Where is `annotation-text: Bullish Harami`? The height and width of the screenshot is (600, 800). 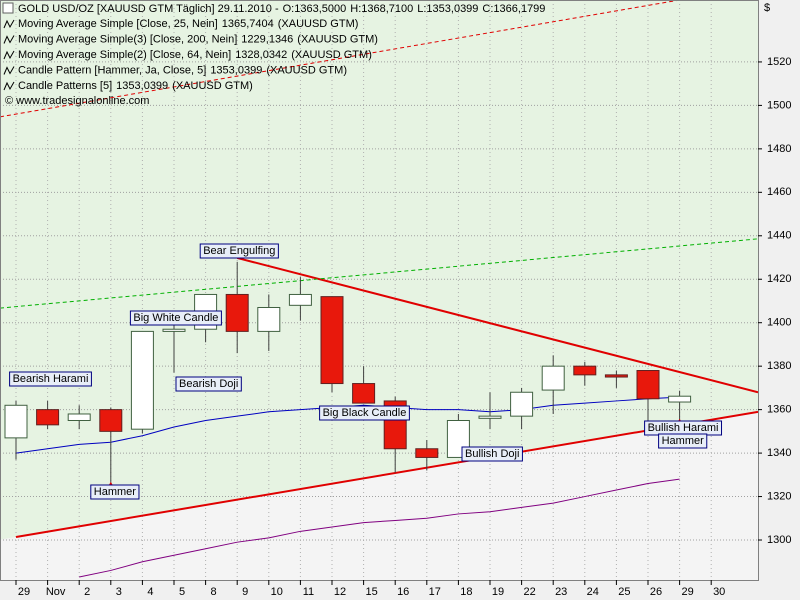 annotation-text: Bullish Harami is located at coordinates (683, 428).